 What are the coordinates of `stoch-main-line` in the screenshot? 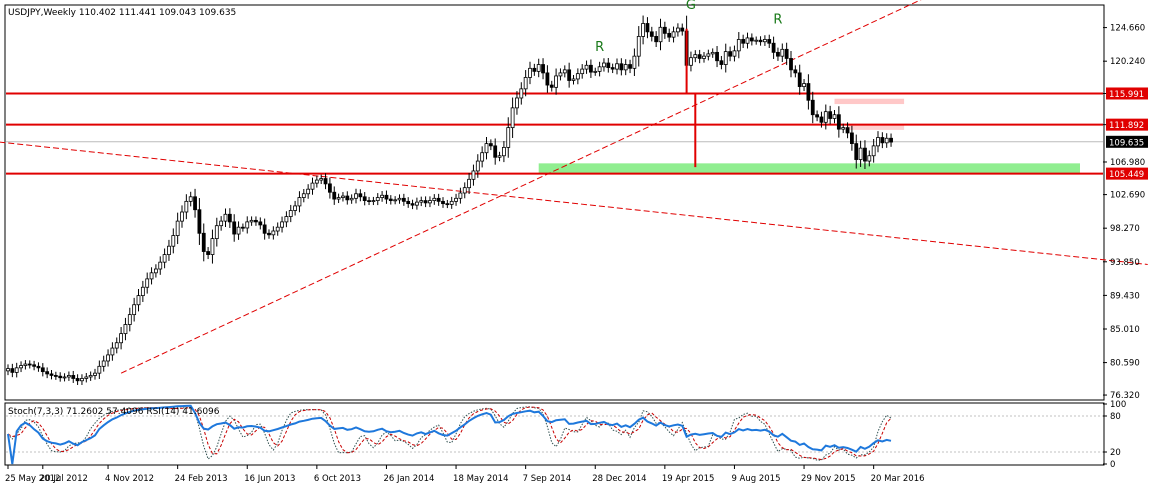 It's located at (449, 433).